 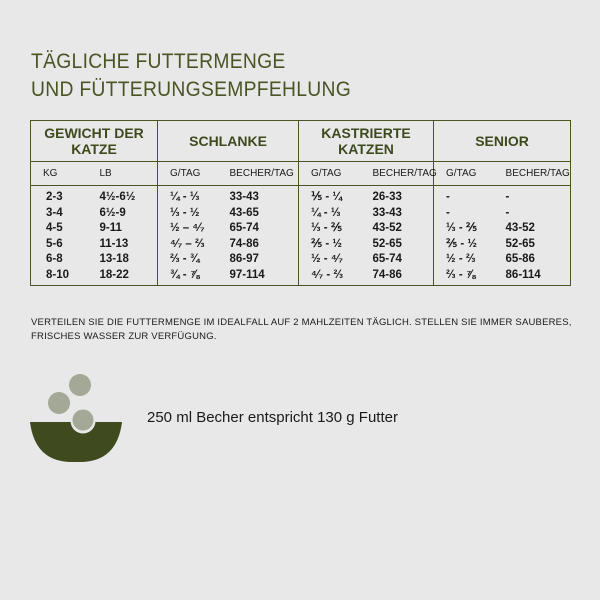 What do you see at coordinates (366, 141) in the screenshot?
I see `group-header: KASTRIERTE KATZEN` at bounding box center [366, 141].